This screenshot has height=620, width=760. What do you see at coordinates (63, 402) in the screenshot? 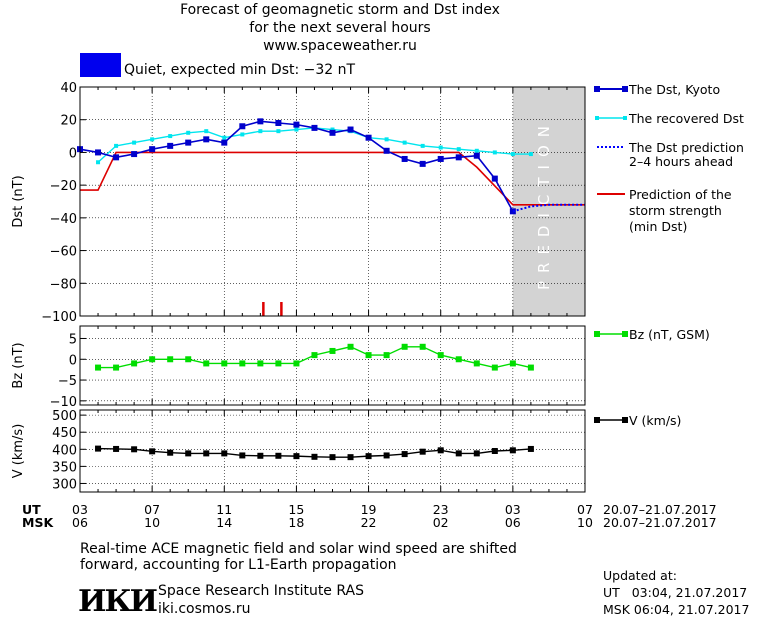
I see `y-tick-label: −10` at bounding box center [63, 402].